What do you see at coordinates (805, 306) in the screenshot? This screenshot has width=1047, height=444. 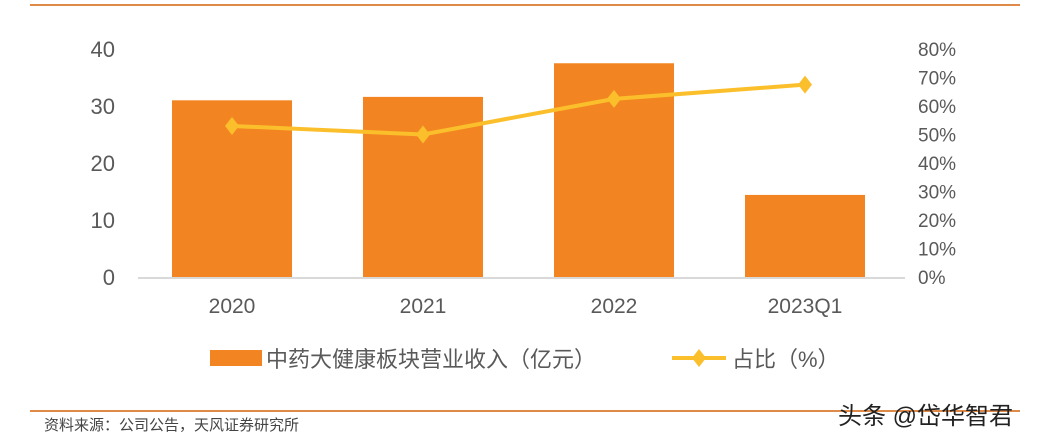 I see `x-tick: 2023Q1` at bounding box center [805, 306].